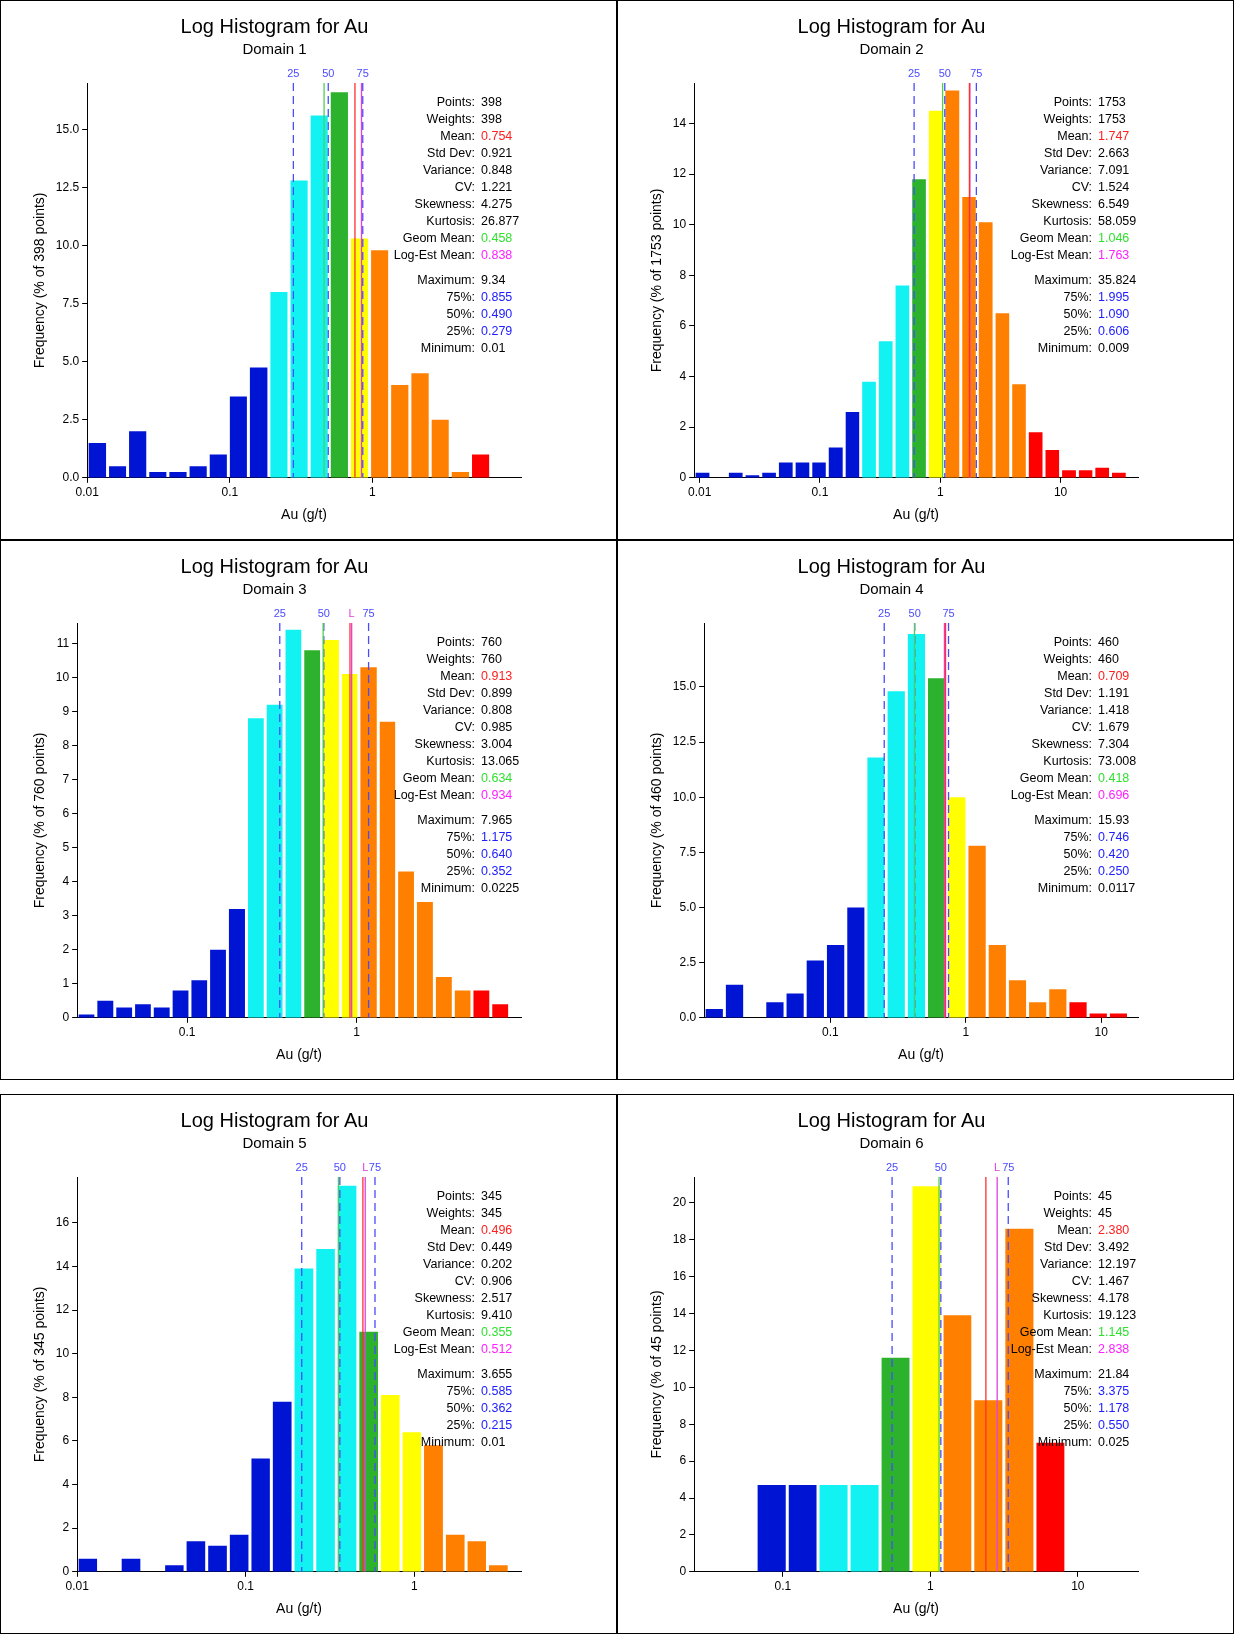  I want to click on annotation: Geom Mean: 0.355, so click(457, 1332).